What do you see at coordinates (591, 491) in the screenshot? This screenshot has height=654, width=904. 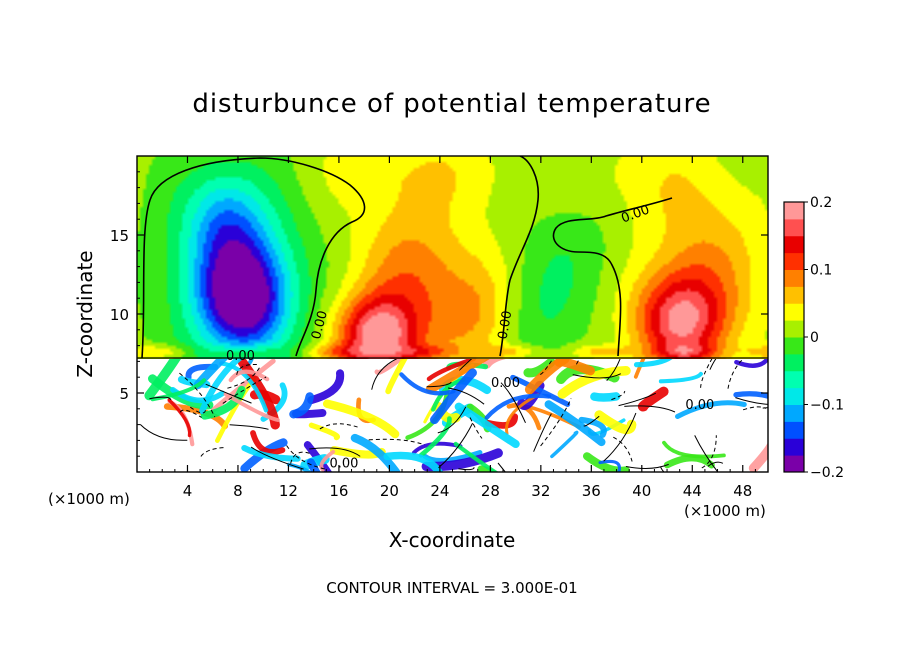 I see `x-tick-label: 36` at bounding box center [591, 491].